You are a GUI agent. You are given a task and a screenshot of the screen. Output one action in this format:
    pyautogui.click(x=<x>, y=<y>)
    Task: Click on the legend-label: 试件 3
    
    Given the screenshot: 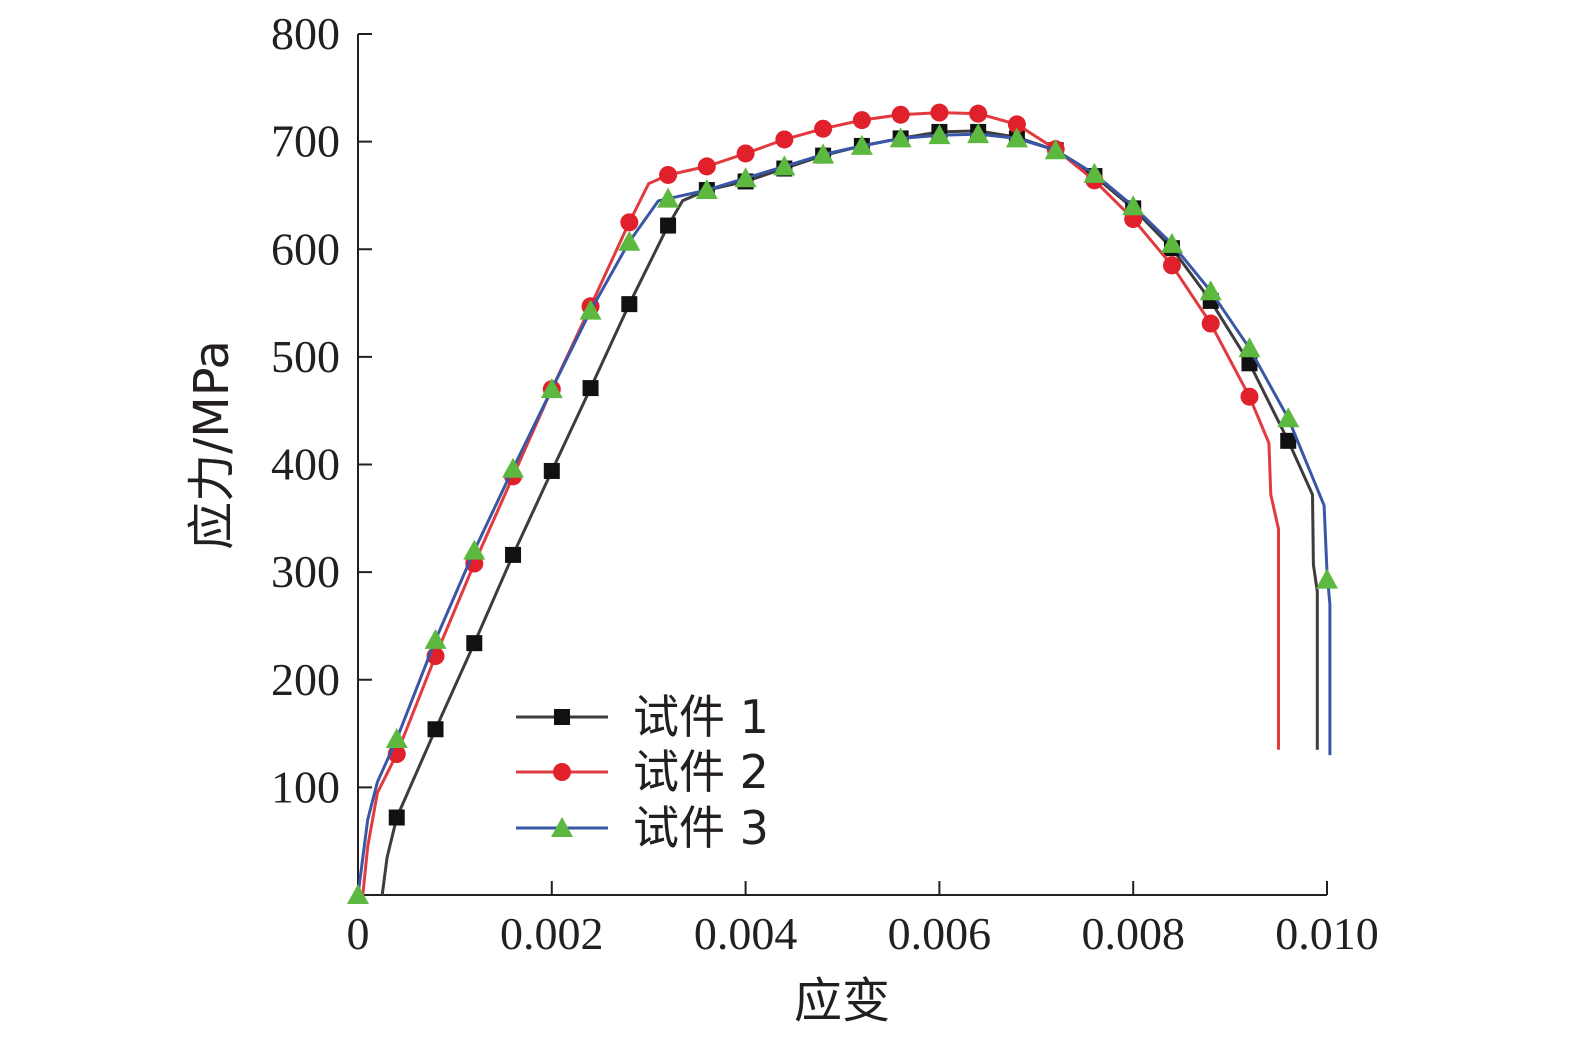 What is the action you would take?
    pyautogui.click(x=701, y=828)
    